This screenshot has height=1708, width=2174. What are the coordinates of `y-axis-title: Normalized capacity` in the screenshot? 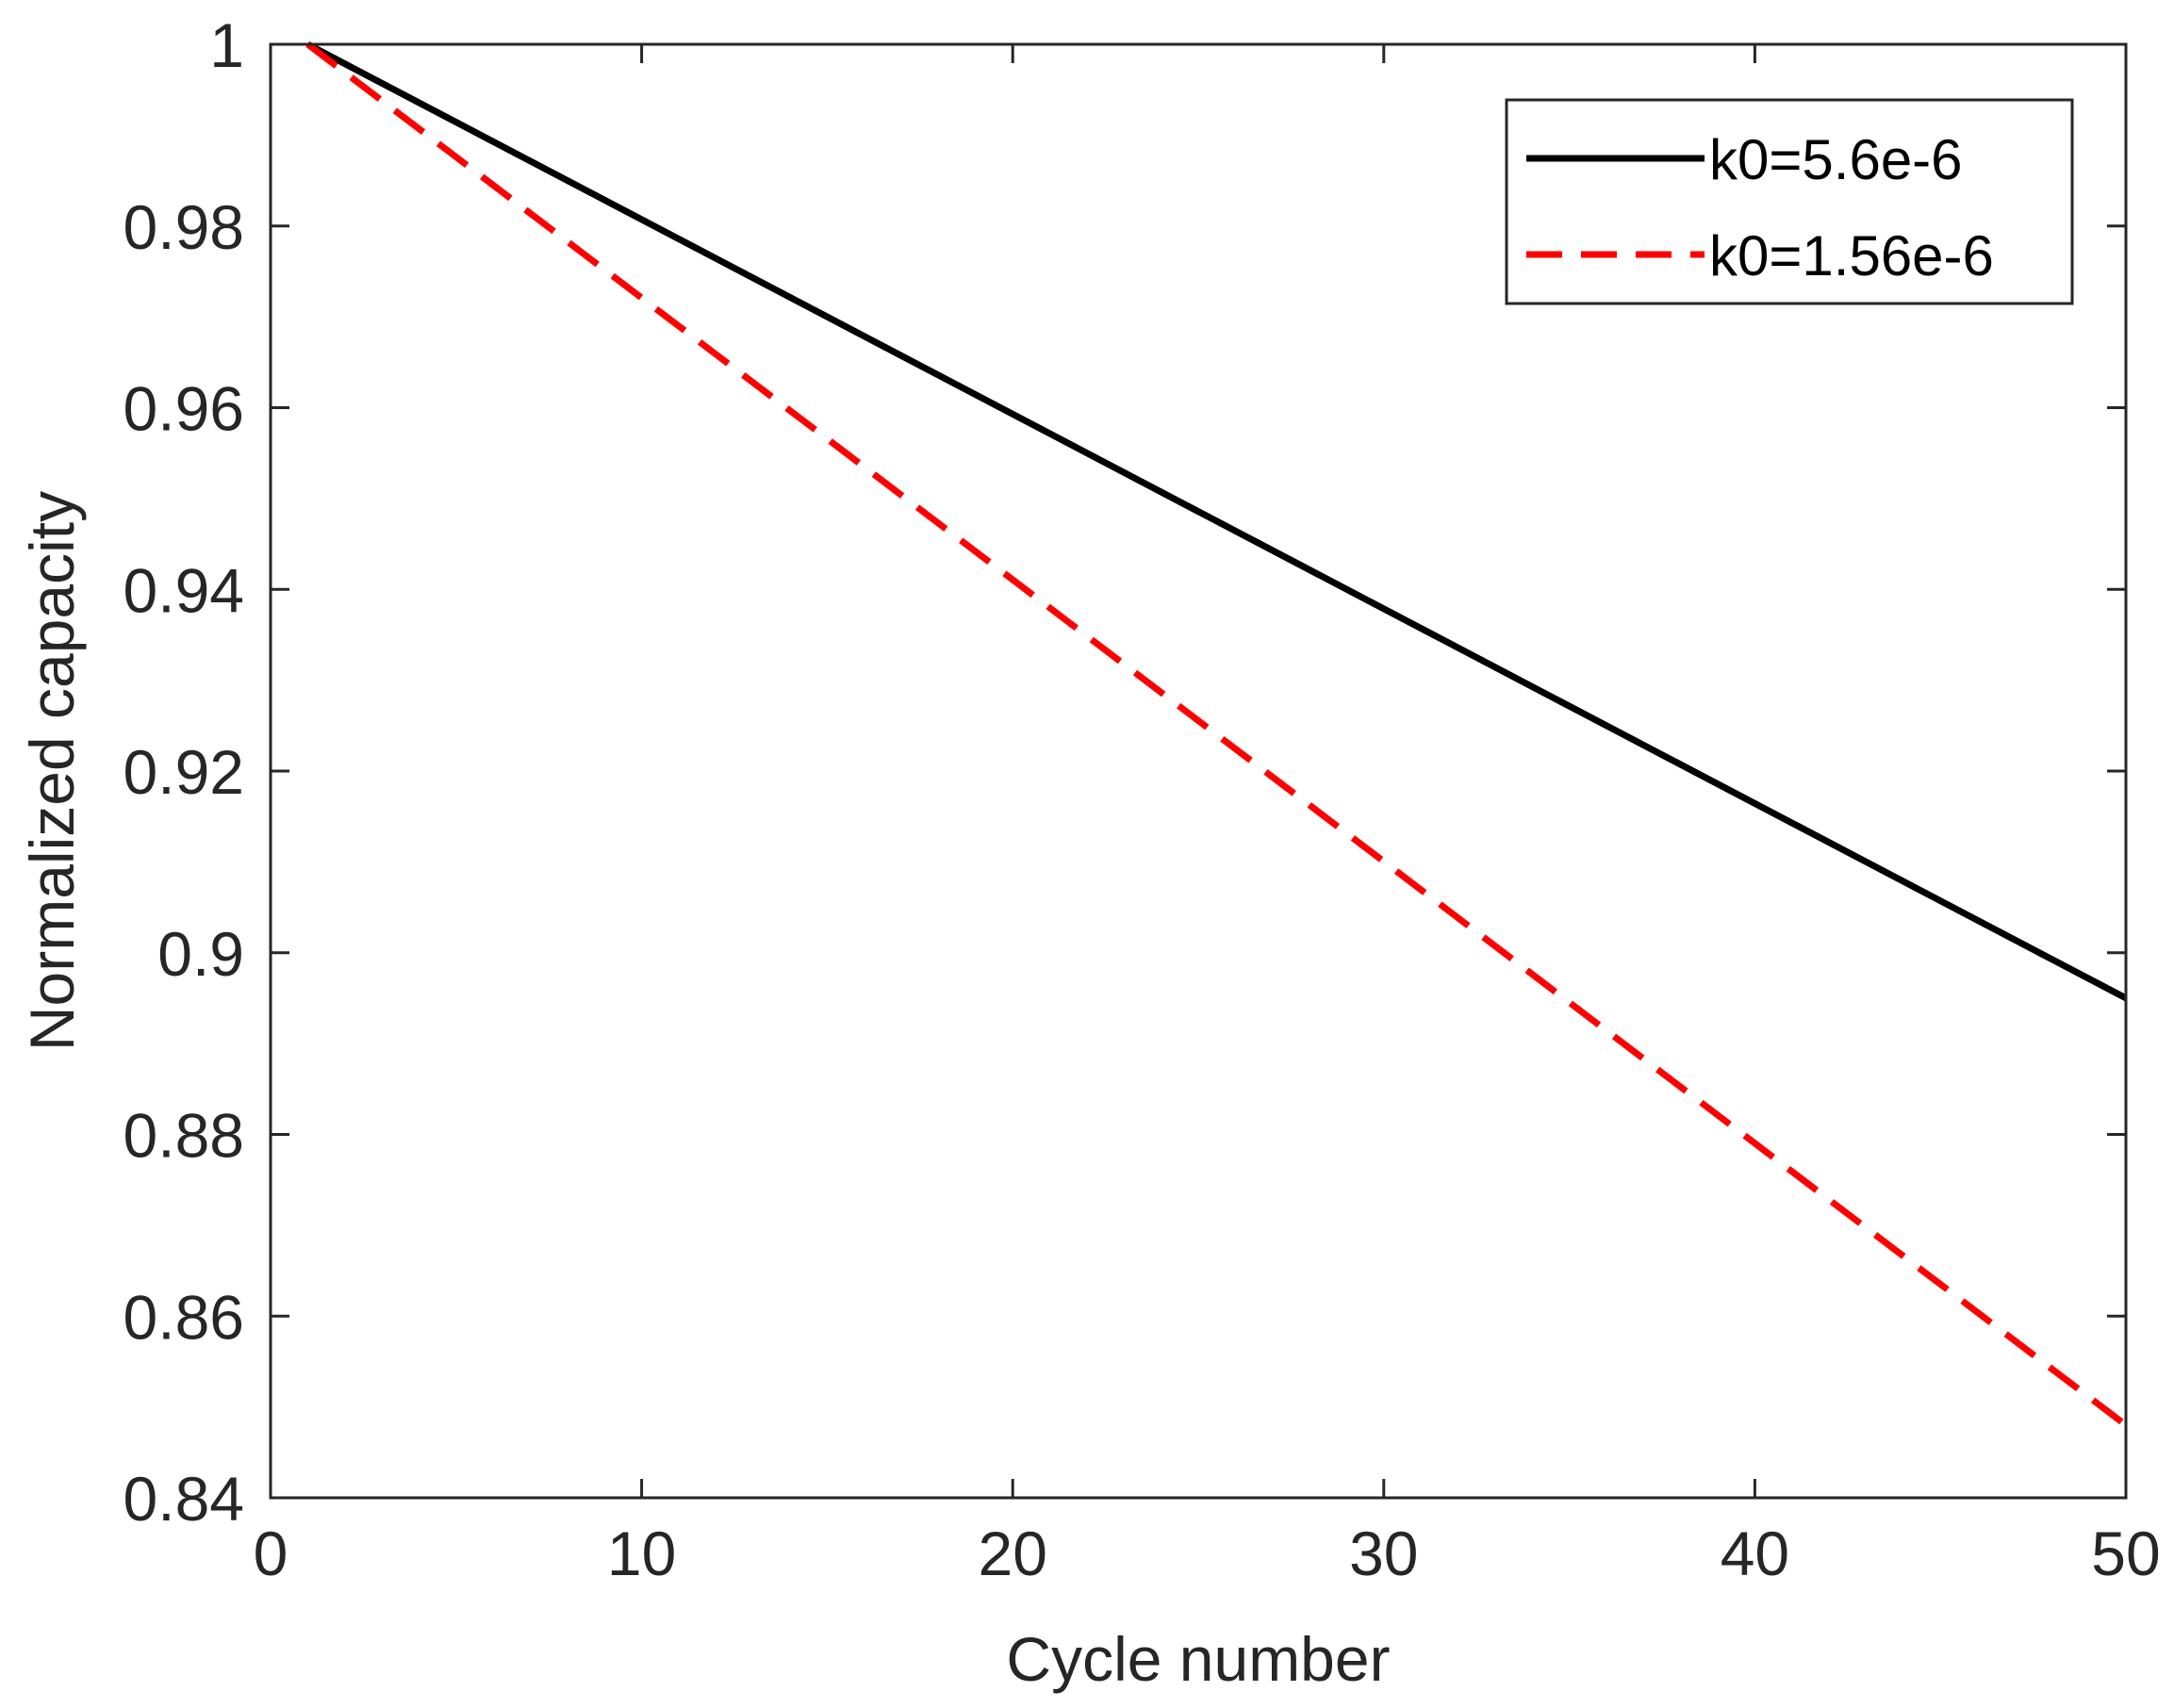 It's located at (52, 771).